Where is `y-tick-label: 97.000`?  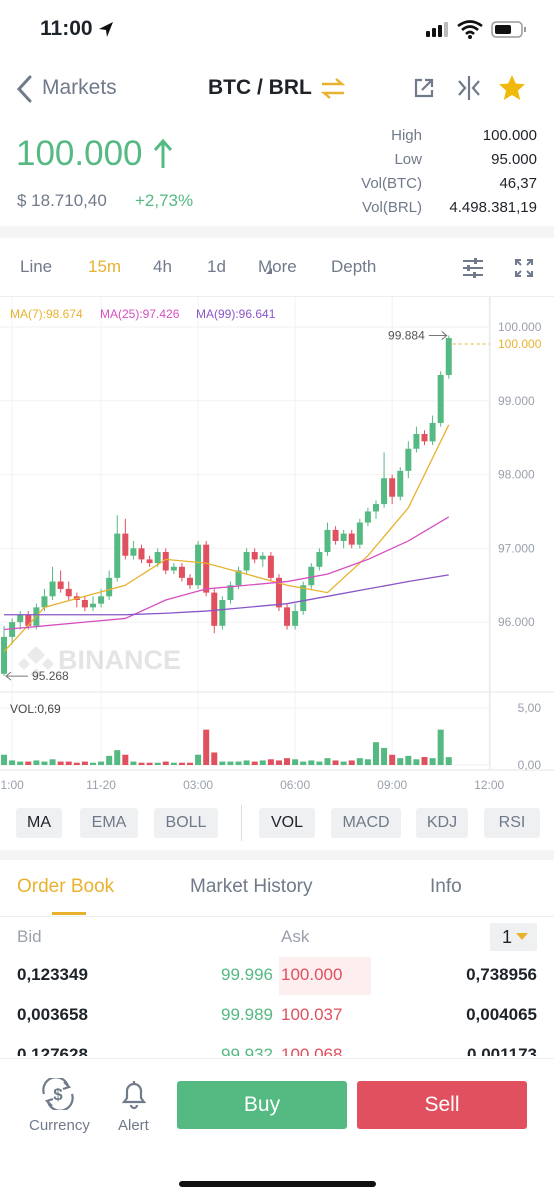
y-tick-label: 97.000 is located at coordinates (516, 548).